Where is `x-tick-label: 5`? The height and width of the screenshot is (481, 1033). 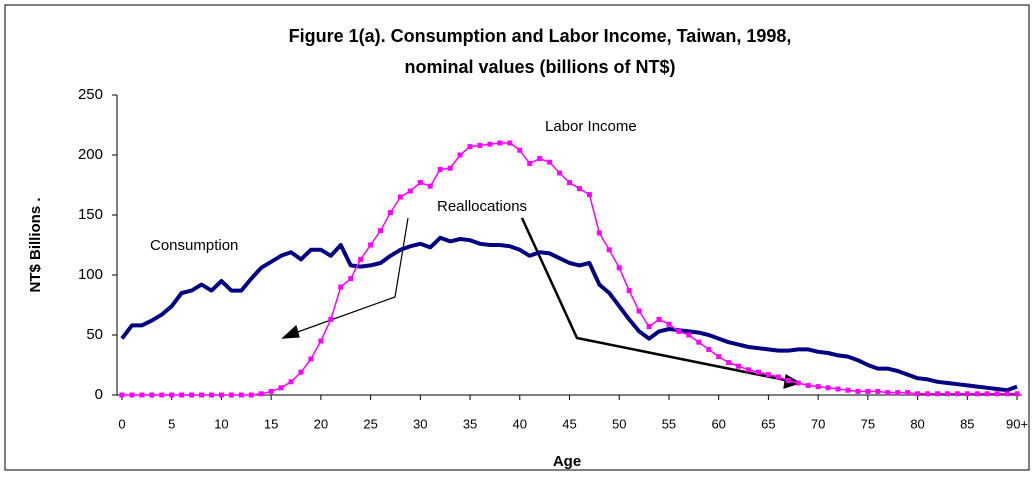 x-tick-label: 5 is located at coordinates (171, 423).